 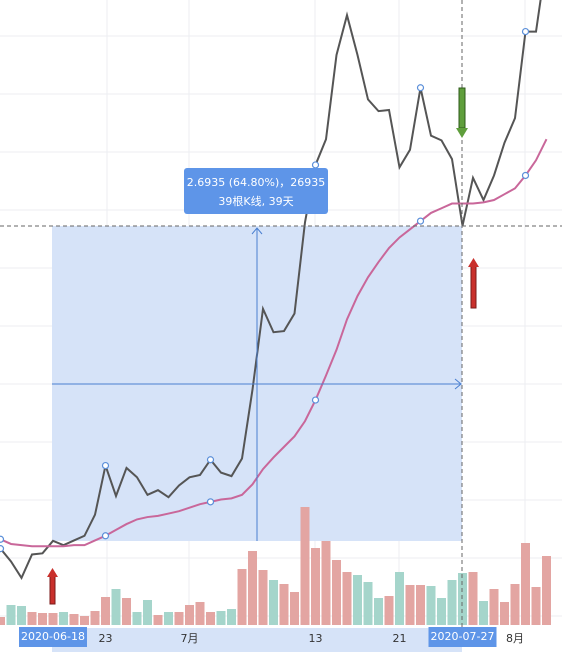 I want to click on x-axis: 2020-06-18 23 7月 13 21 2020-07-27 8月, so click(x=271, y=637).